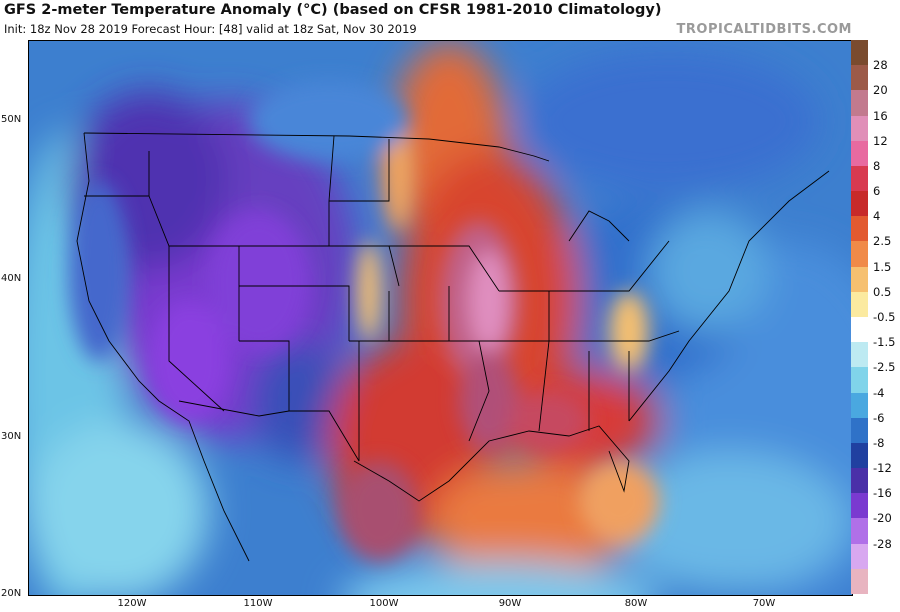  Describe the element at coordinates (882, 291) in the screenshot. I see `colorbar-label: 0.5` at that location.